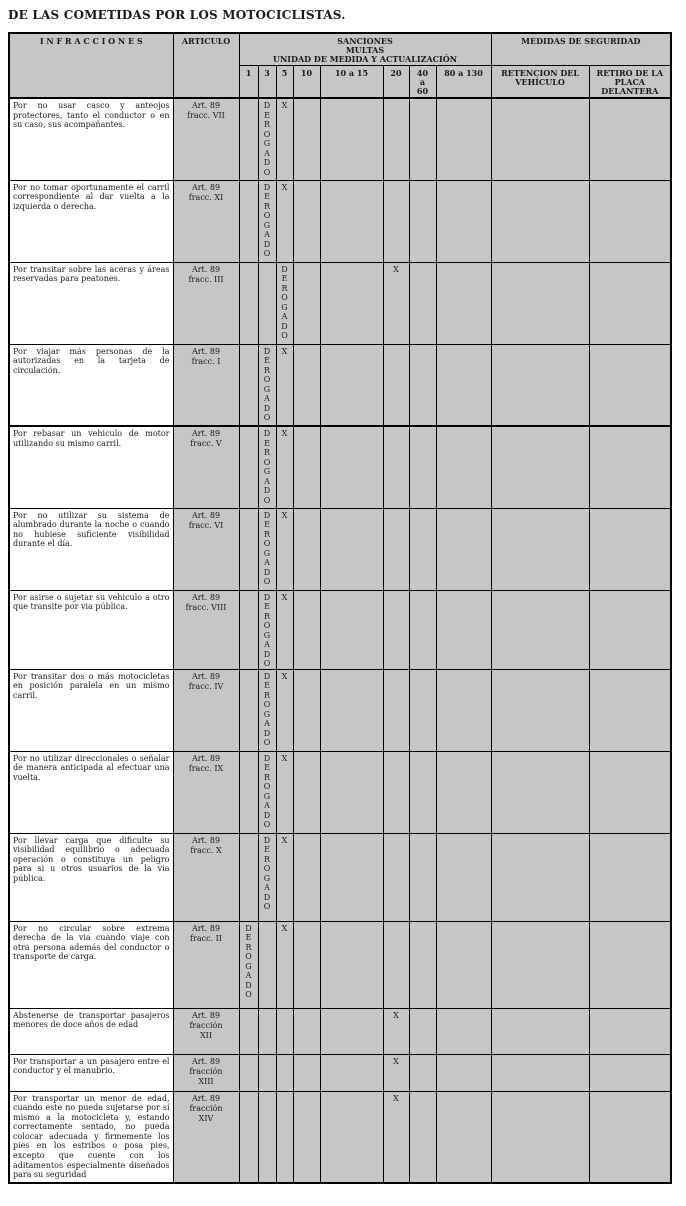 The image size is (686, 1206). What do you see at coordinates (206, 467) in the screenshot?
I see `article-ref: Art. 89 fracc. V` at bounding box center [206, 467].